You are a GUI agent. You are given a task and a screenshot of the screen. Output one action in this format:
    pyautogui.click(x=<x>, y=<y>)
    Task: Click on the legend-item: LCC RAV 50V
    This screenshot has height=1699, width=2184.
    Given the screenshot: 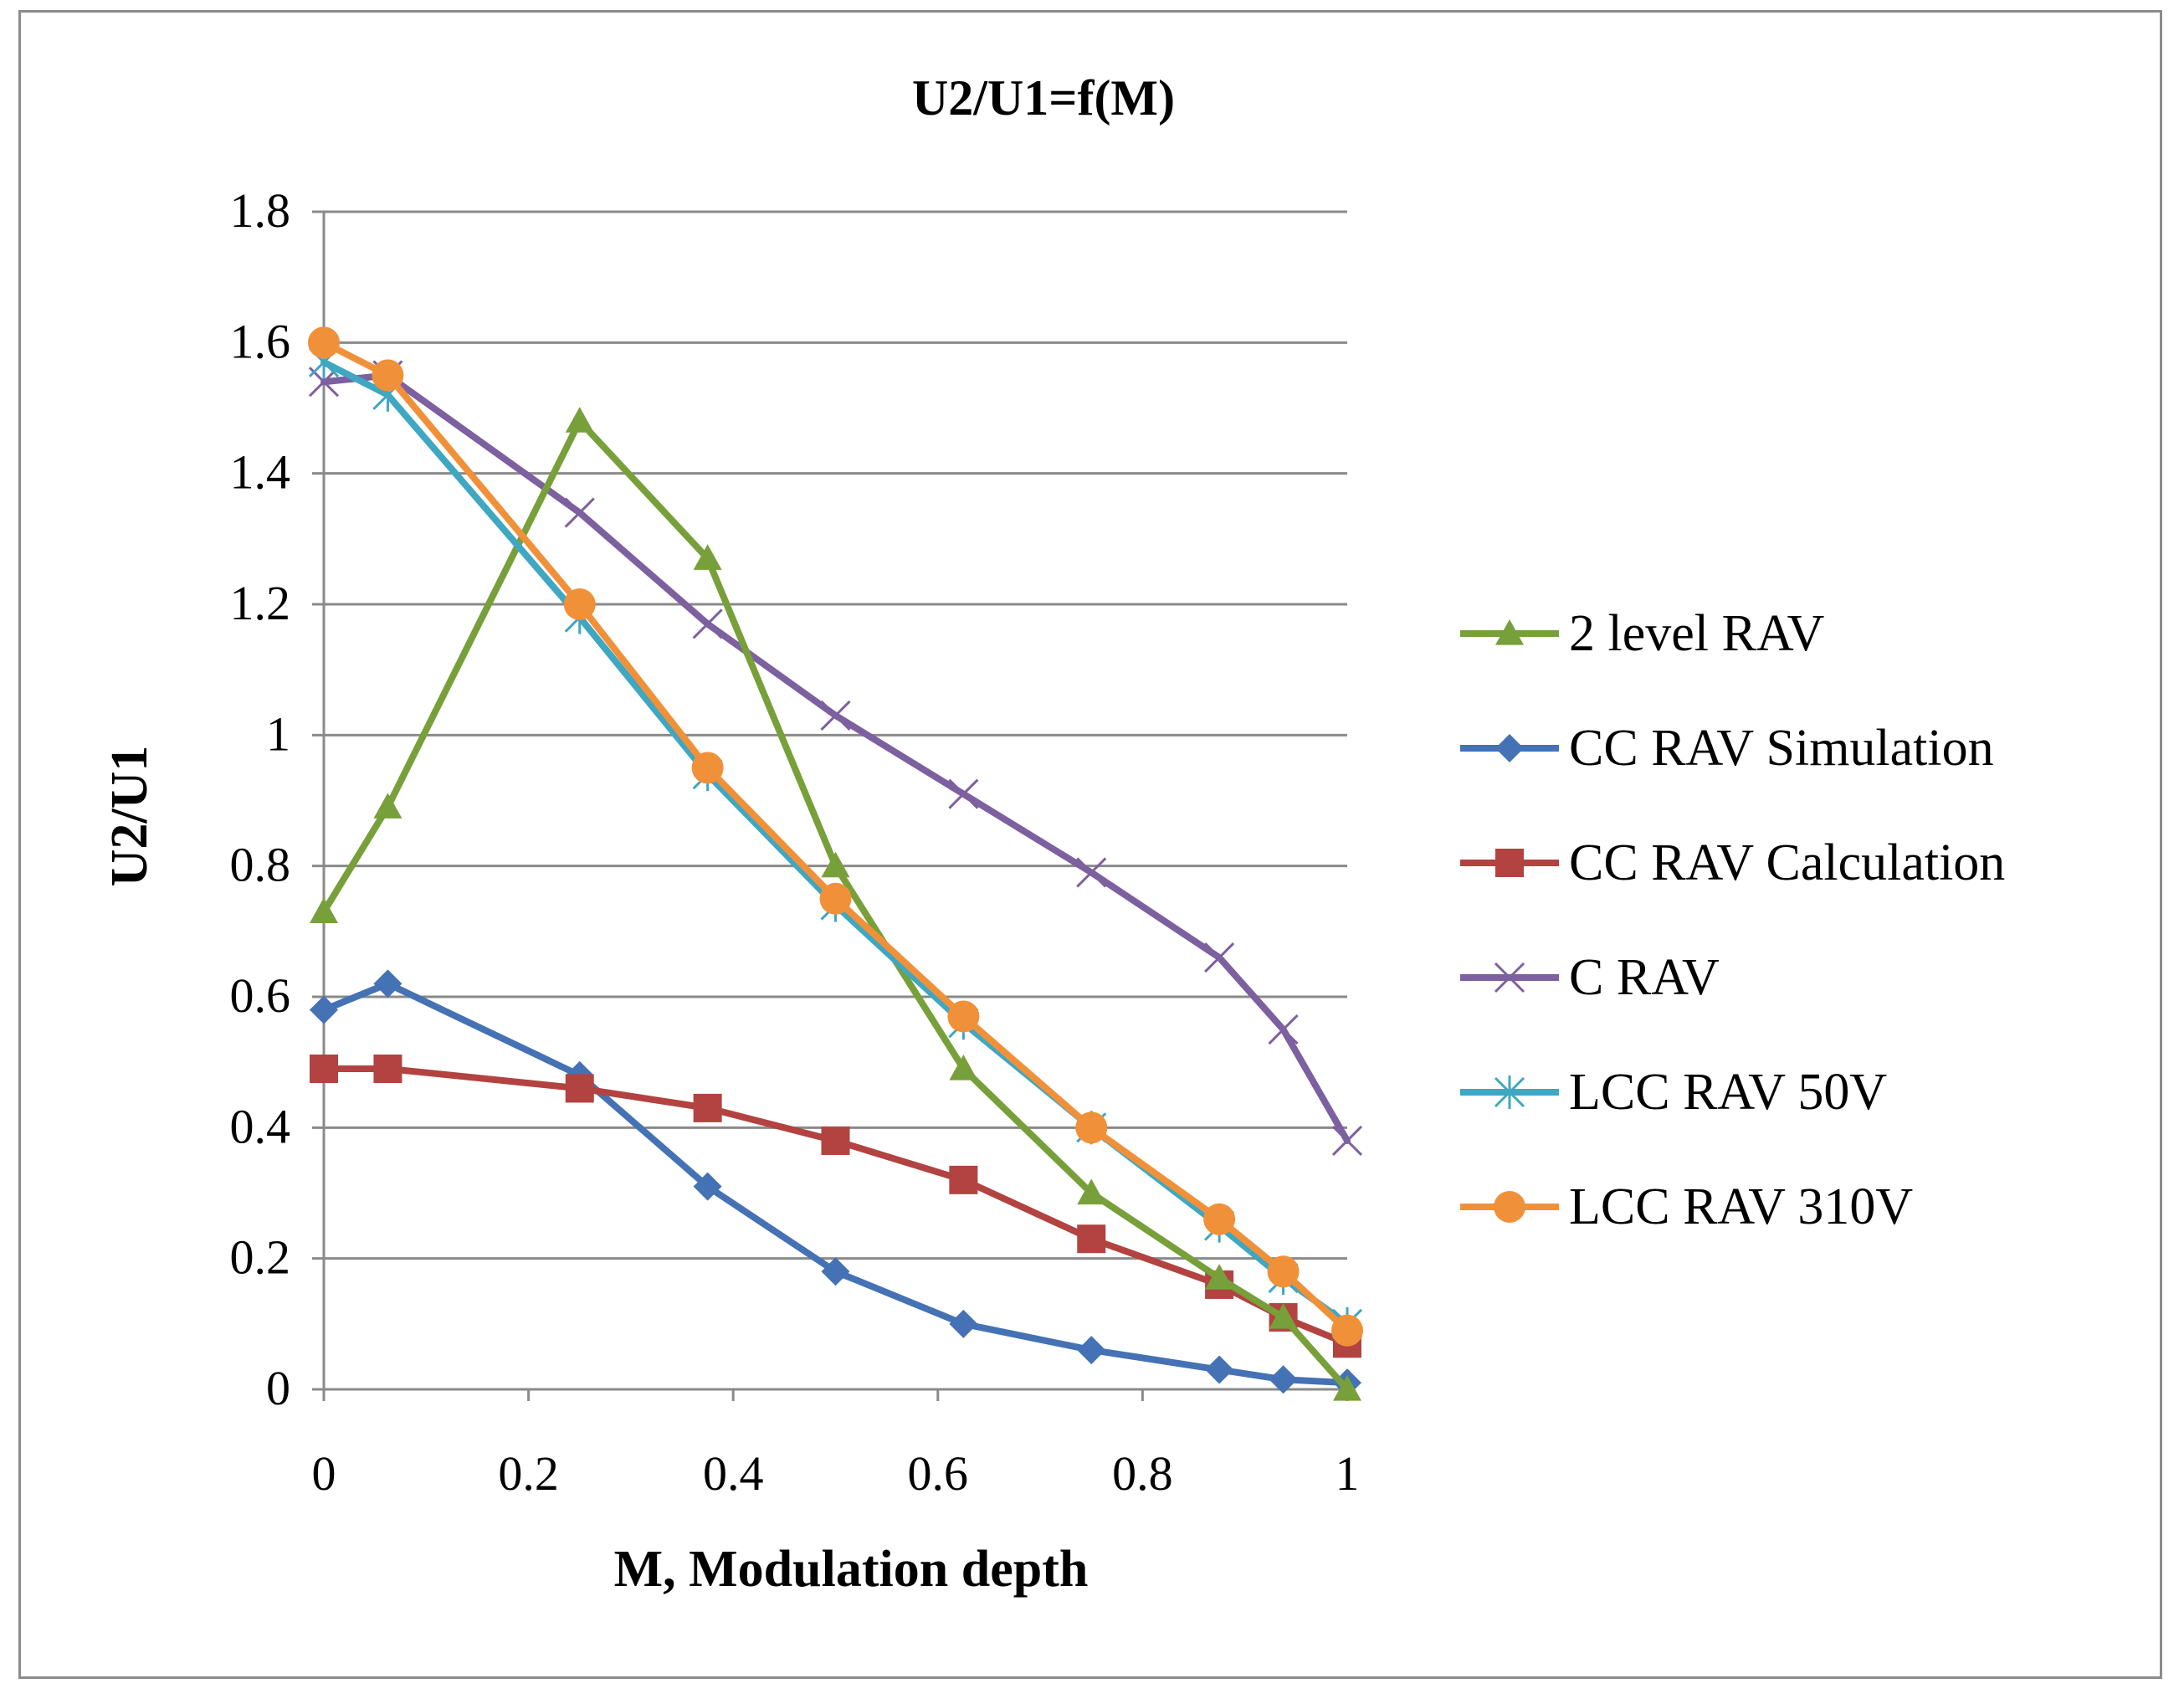 What is the action you would take?
    pyautogui.click(x=1673, y=1092)
    